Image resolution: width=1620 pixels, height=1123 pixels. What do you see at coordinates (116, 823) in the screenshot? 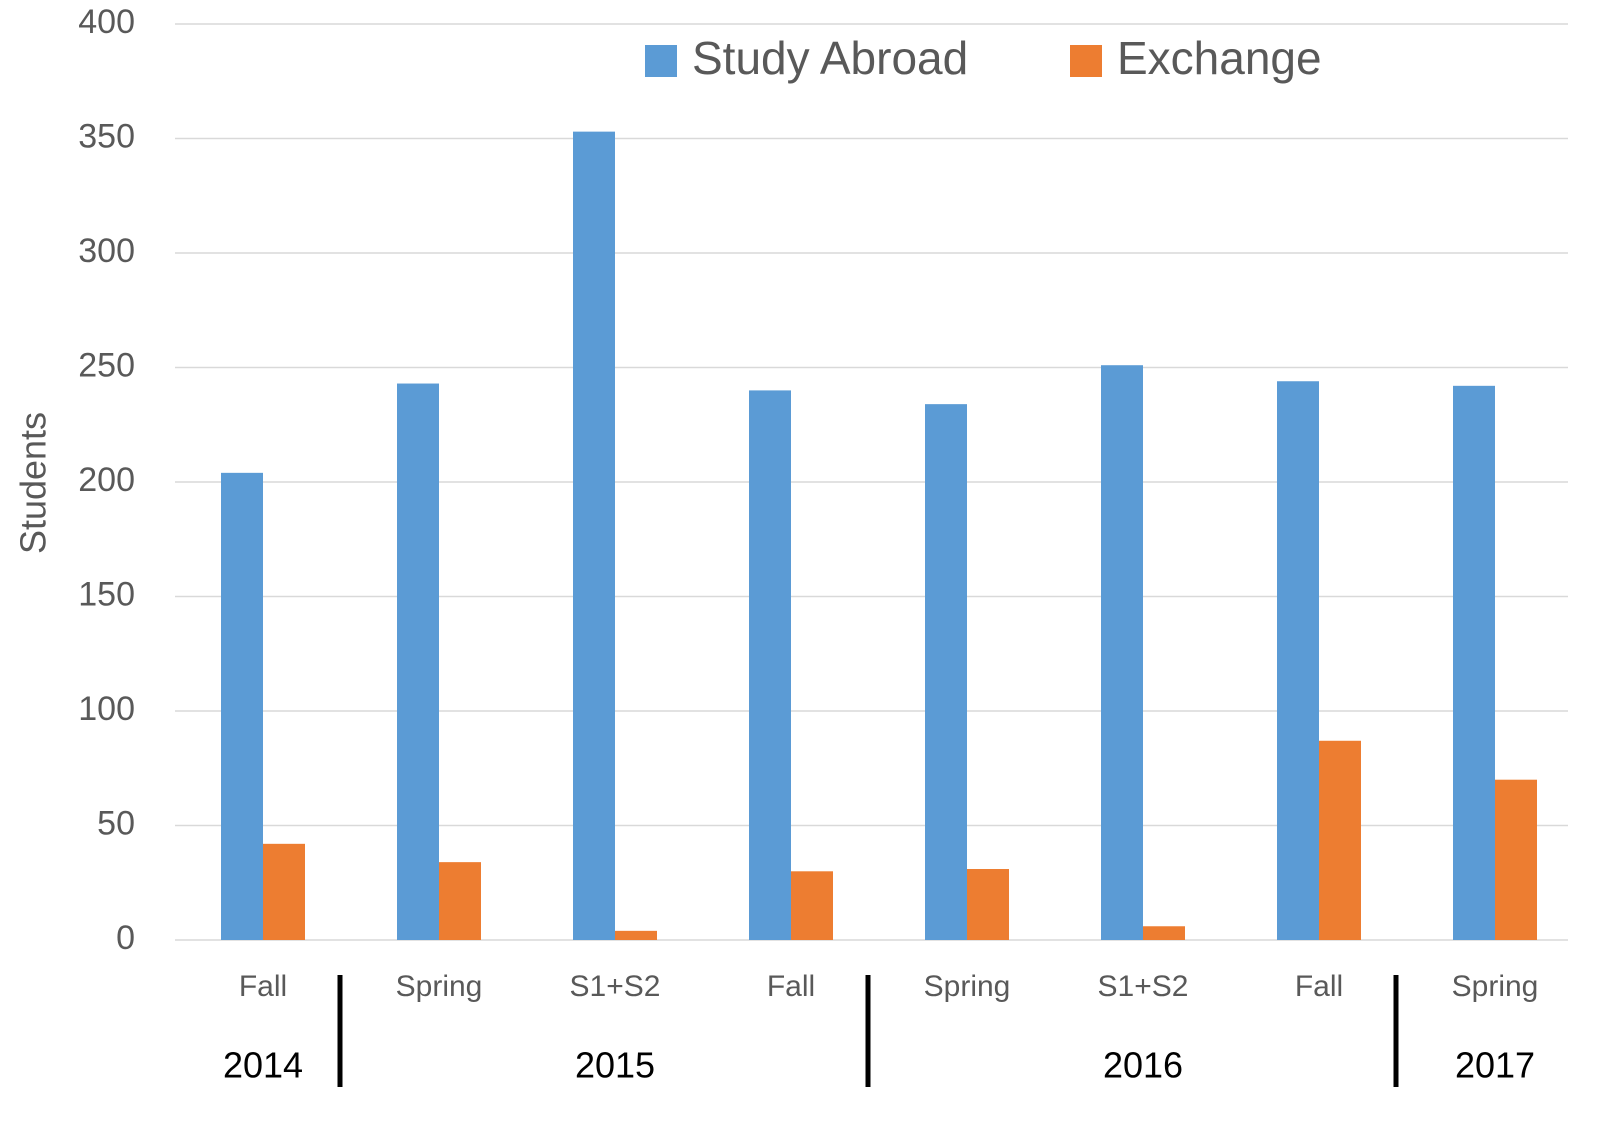
I see `y-tick-label: 50` at bounding box center [116, 823].